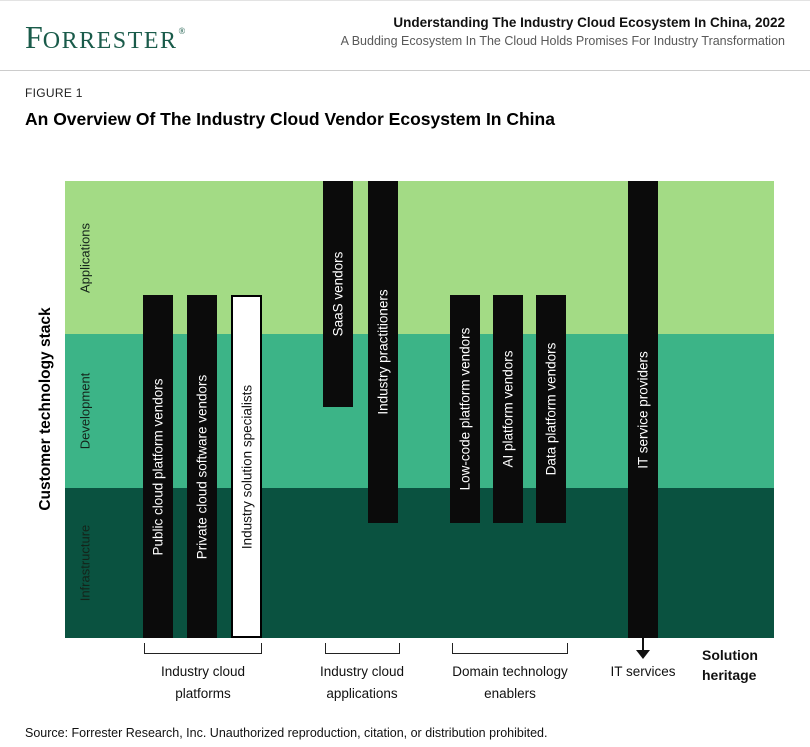 Image resolution: width=810 pixels, height=747 pixels. Describe the element at coordinates (85, 563) in the screenshot. I see `band-label-infrastructure: Infrastructure` at that location.